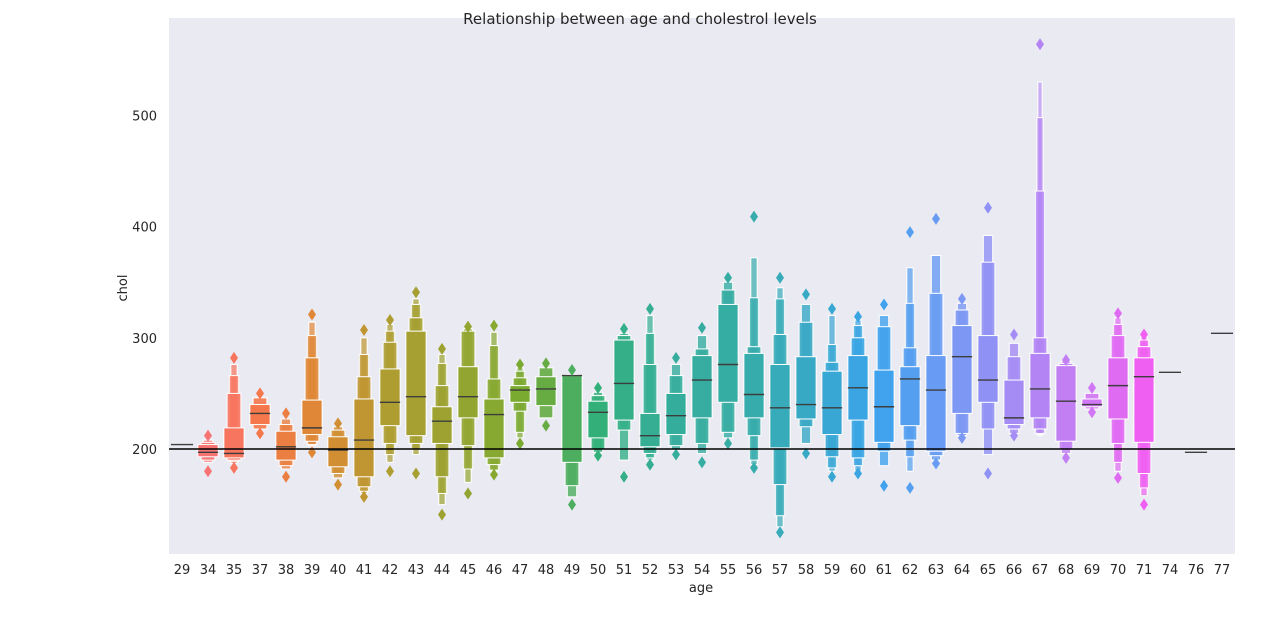 This screenshot has width=1280, height=623. Describe the element at coordinates (520, 570) in the screenshot. I see `x-tick-label: 47` at that location.